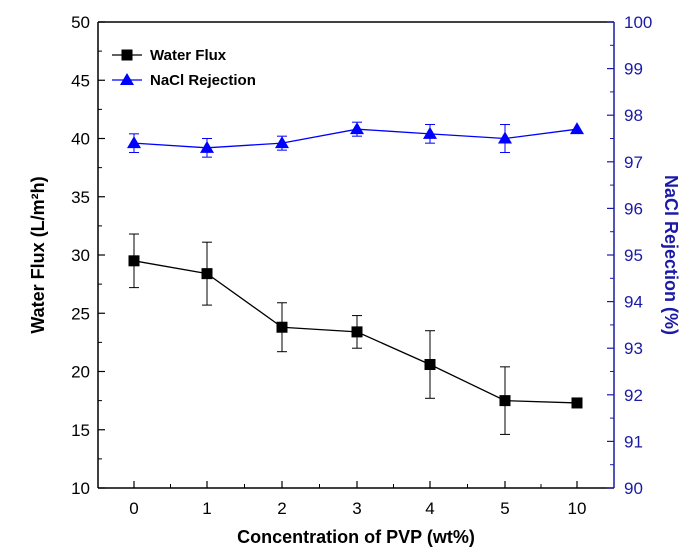  What do you see at coordinates (356, 537) in the screenshot?
I see `x-axis-title: Concentration of PVP (wt%)` at bounding box center [356, 537].